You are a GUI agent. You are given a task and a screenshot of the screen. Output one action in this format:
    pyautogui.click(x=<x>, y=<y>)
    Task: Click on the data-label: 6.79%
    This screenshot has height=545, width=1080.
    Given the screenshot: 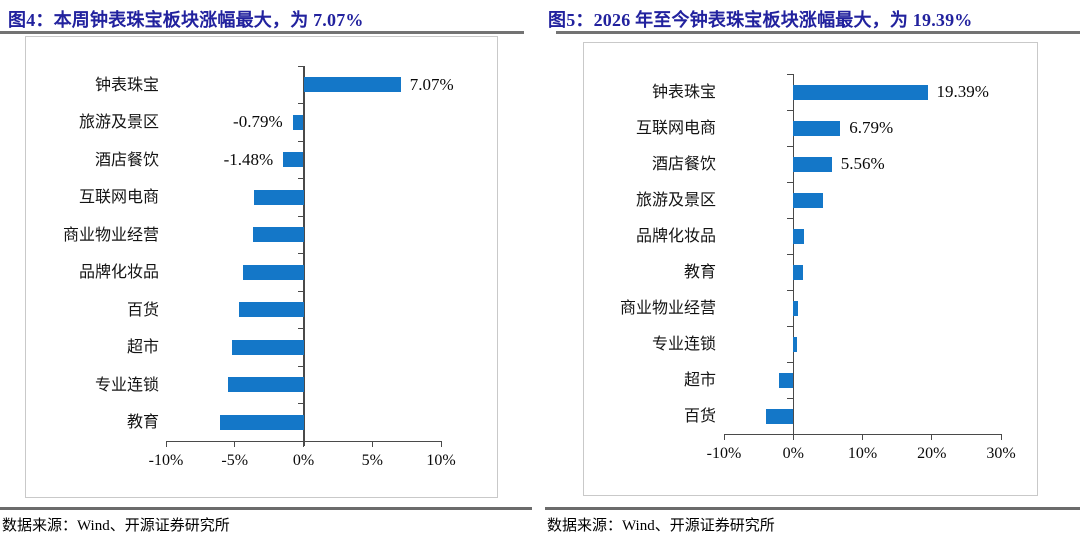 What is the action you would take?
    pyautogui.click(x=871, y=127)
    